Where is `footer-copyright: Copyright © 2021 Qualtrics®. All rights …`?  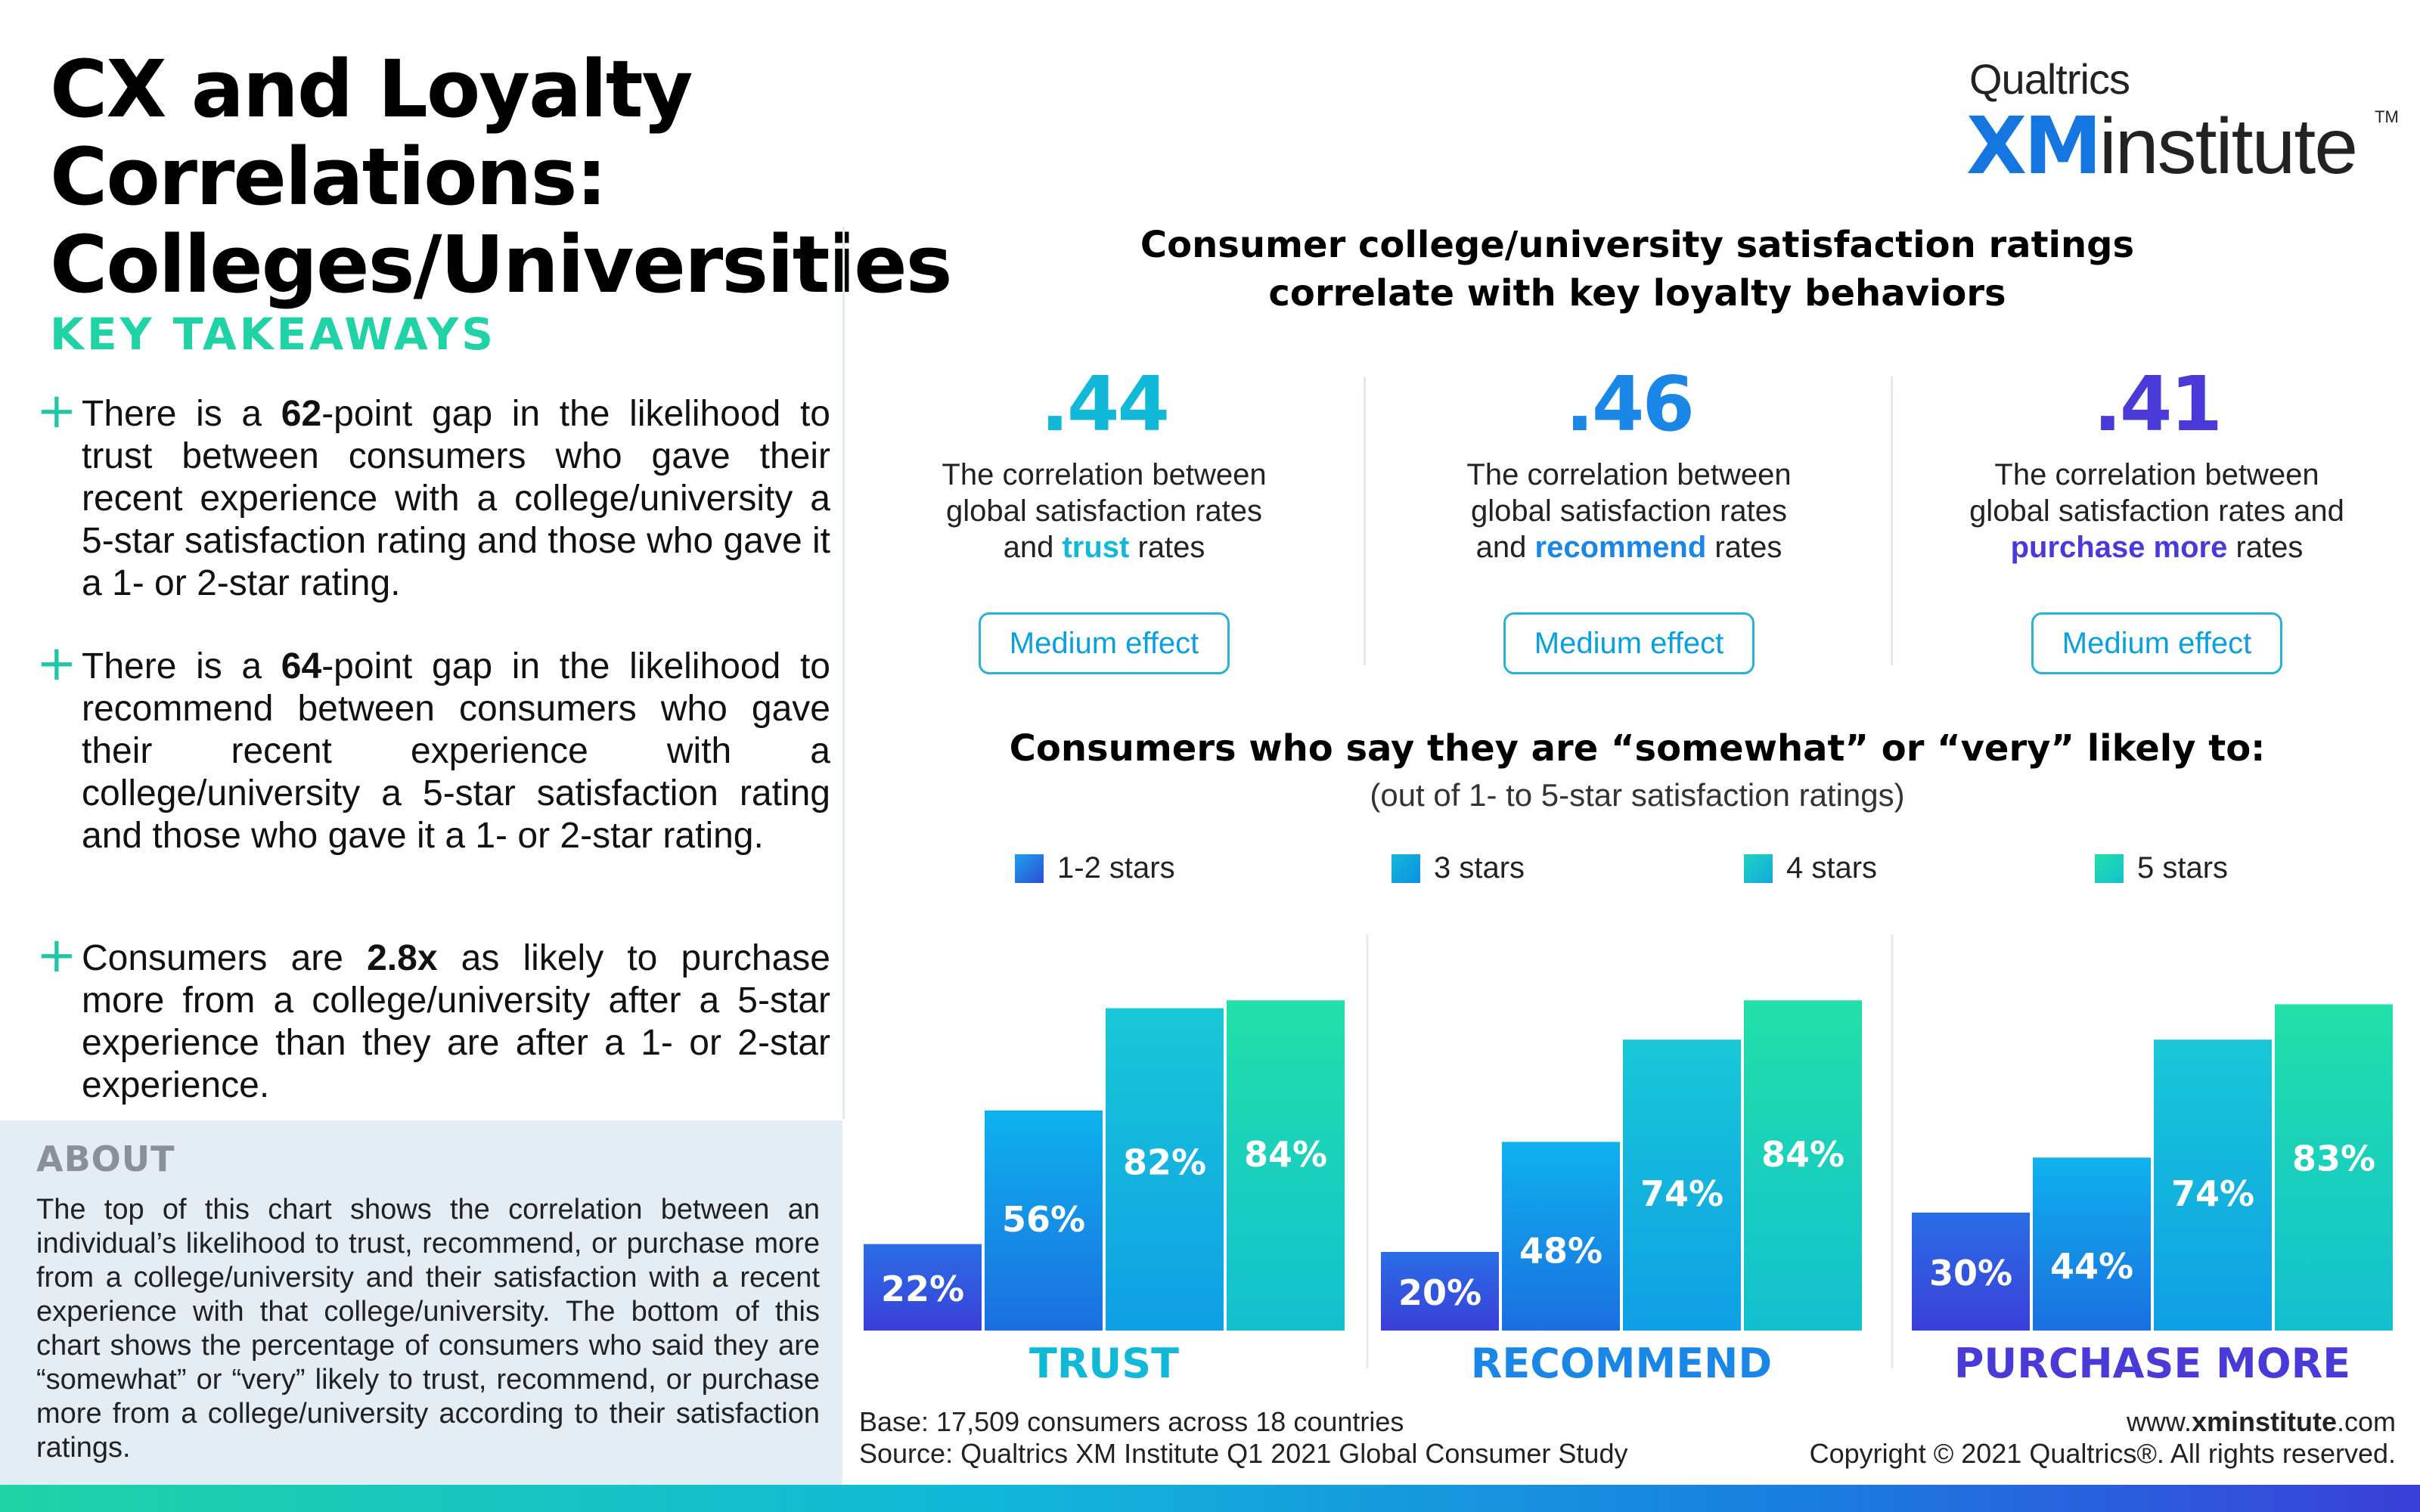 footer-copyright: Copyright © 2021 Qualtrics®. All rights … is located at coordinates (2102, 1453).